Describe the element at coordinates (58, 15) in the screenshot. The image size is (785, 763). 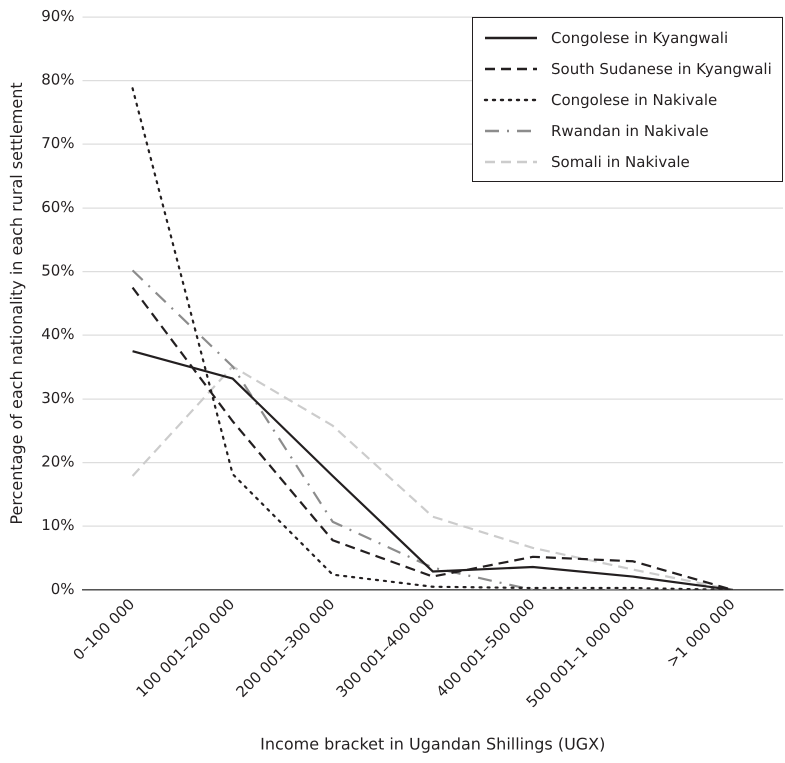
I see `y-tick-label: 90%` at that location.